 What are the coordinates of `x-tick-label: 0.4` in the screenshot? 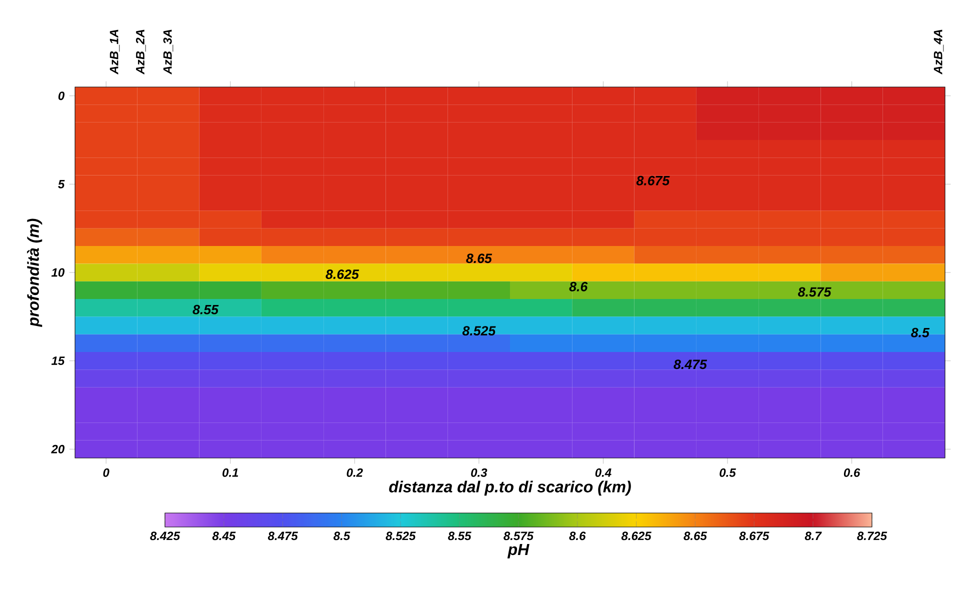 It's located at (603, 472).